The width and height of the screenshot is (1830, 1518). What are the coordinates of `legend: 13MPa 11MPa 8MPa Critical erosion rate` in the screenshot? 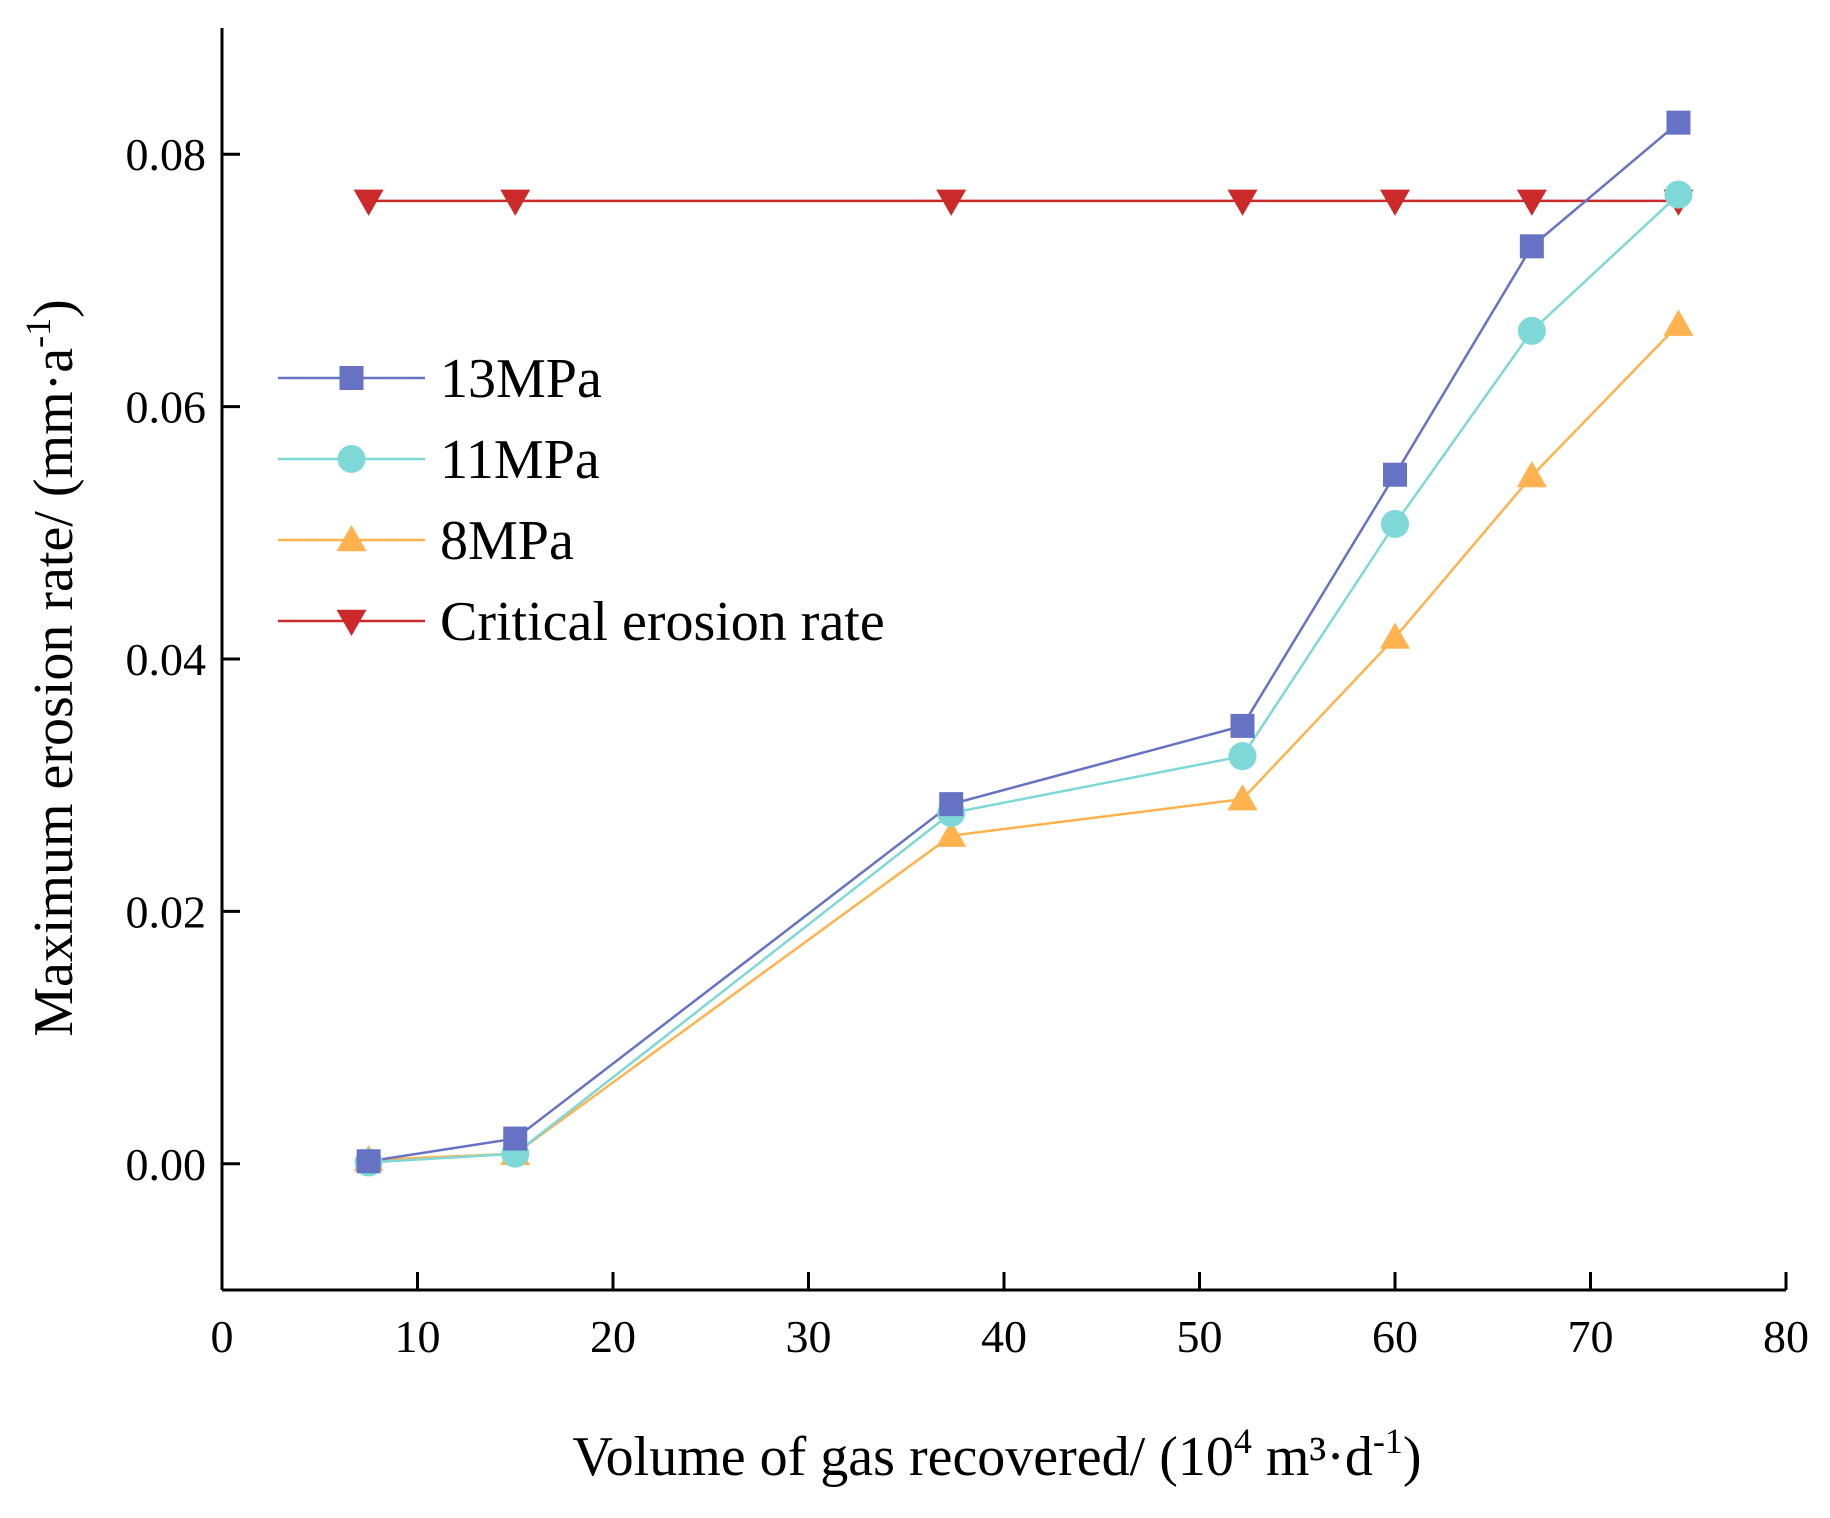 It's located at (581, 500).